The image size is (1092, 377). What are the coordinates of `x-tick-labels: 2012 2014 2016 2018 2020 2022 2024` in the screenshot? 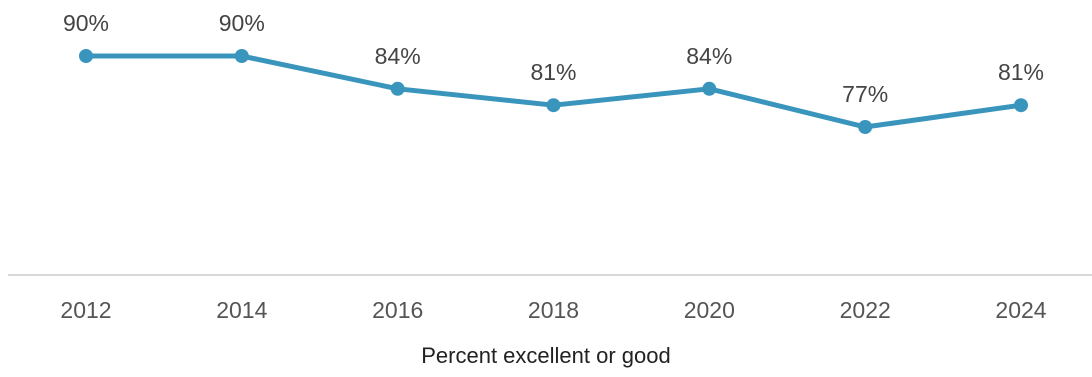 It's located at (553, 310).